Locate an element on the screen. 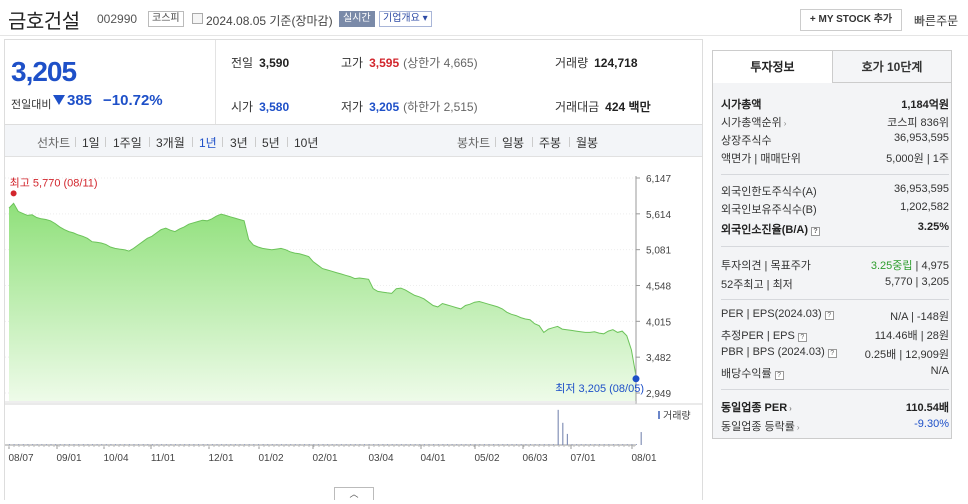 The width and height of the screenshot is (968, 504). calendar-icon is located at coordinates (197, 18).